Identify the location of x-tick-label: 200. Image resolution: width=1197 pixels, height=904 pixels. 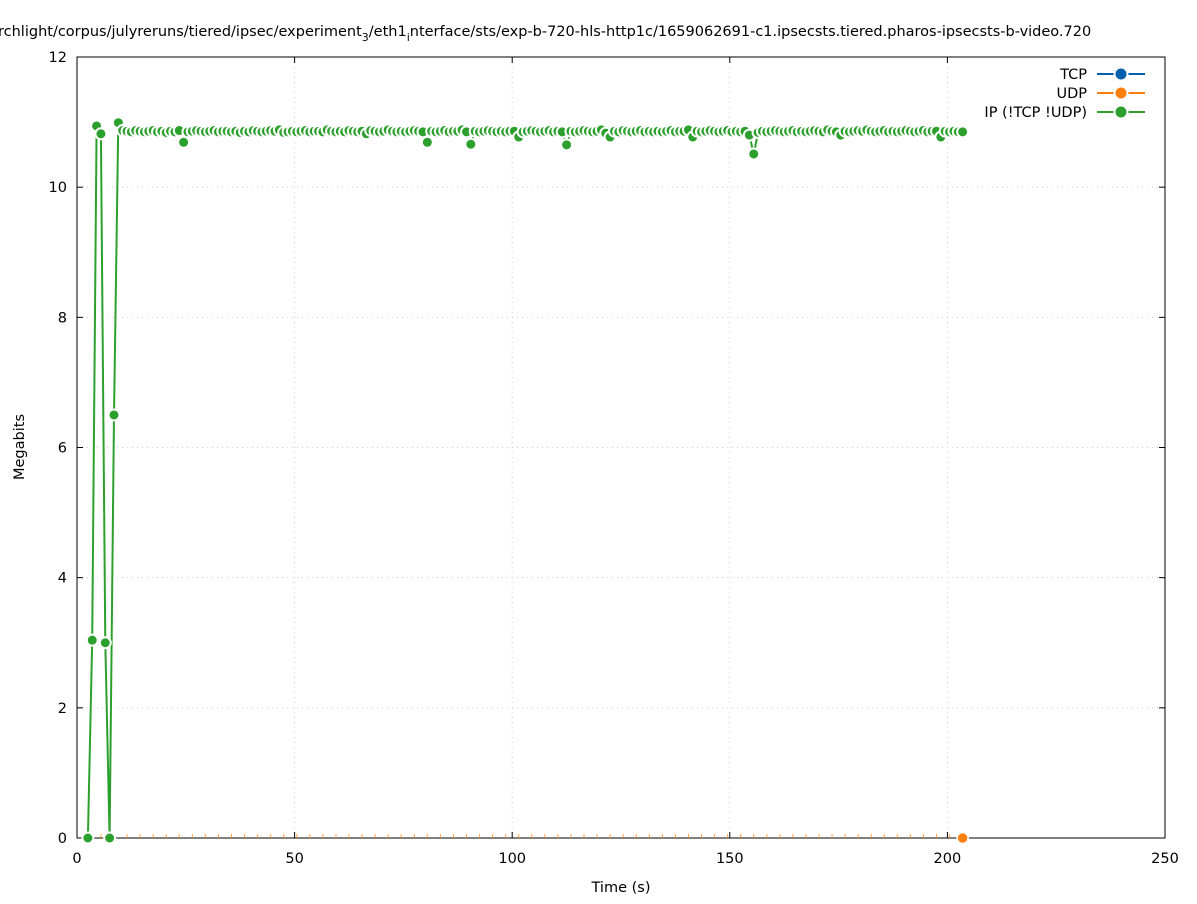
(948, 859).